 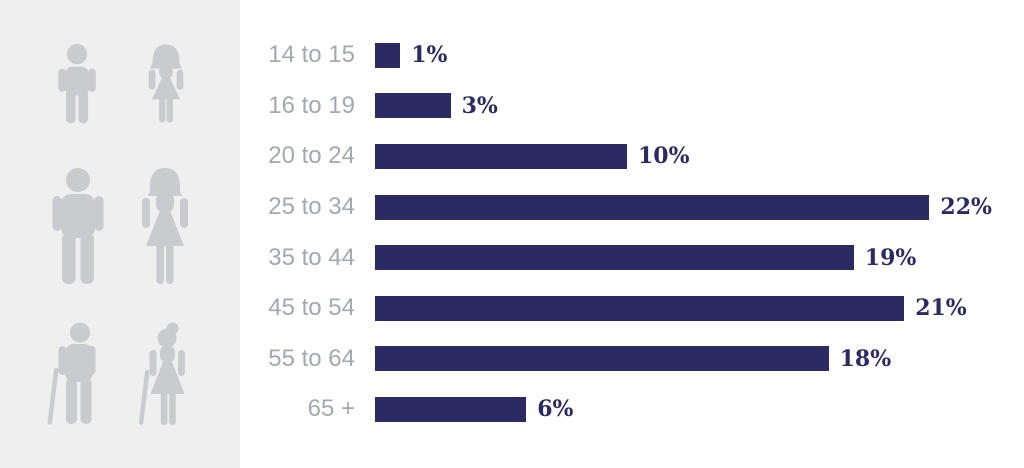 I want to click on bar-row: 35 to 44 19%, so click(x=632, y=257).